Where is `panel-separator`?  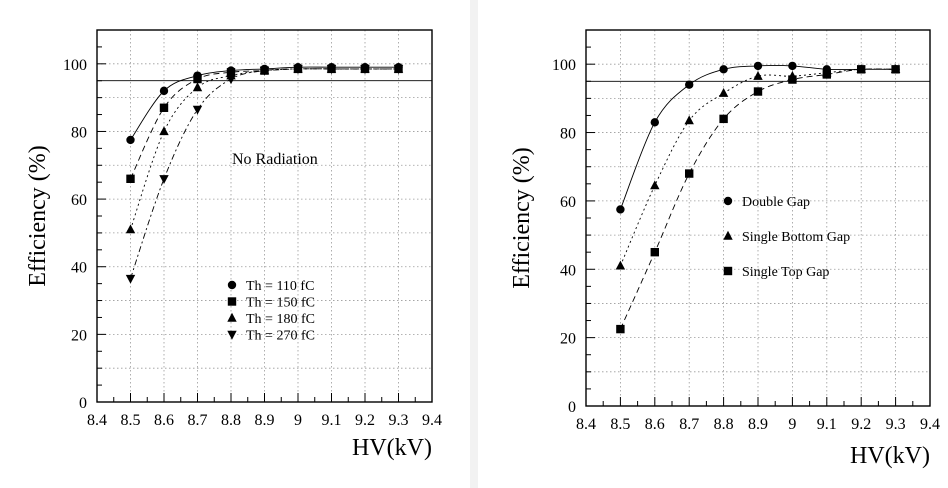
panel-separator is located at coordinates (474, 244).